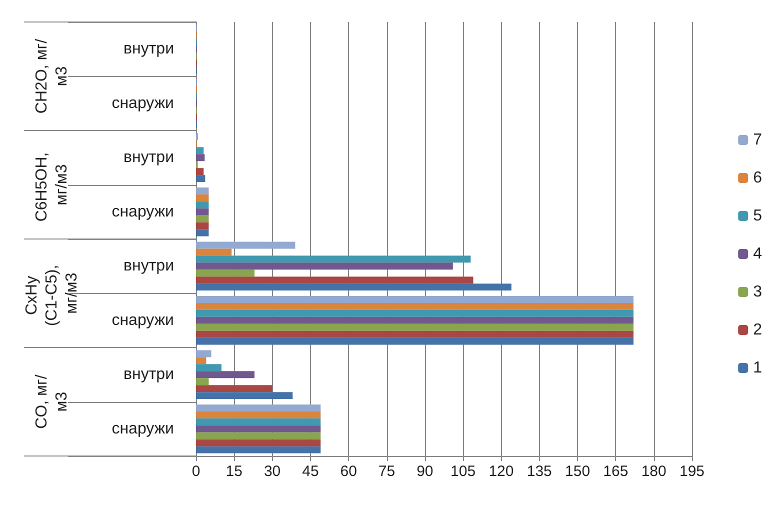 The height and width of the screenshot is (508, 782). I want to click on legend-label: 2, so click(757, 330).